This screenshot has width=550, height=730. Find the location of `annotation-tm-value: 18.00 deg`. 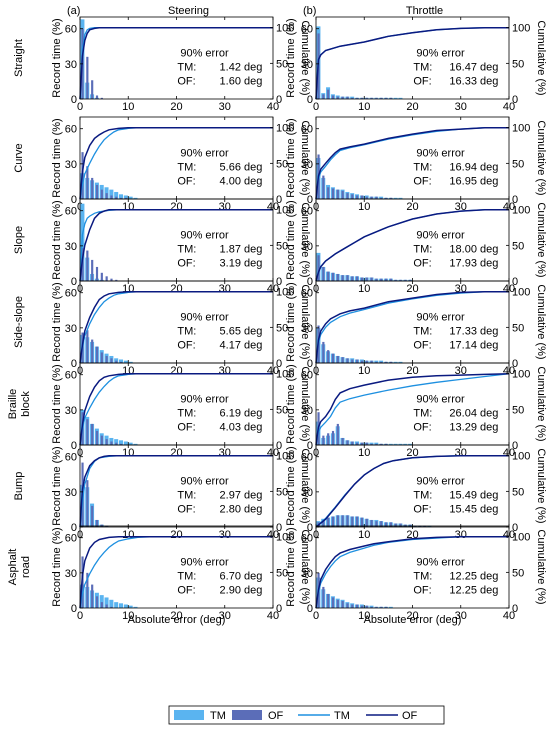

annotation-tm-value: 18.00 deg is located at coordinates (473, 249).